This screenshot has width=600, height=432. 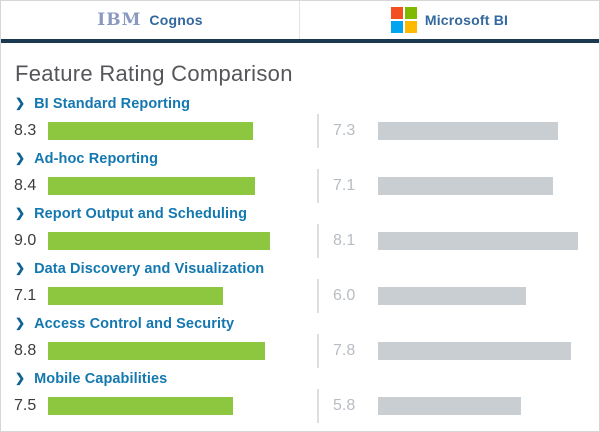 I want to click on cognos-rating-cell: 7.1, so click(x=159, y=296).